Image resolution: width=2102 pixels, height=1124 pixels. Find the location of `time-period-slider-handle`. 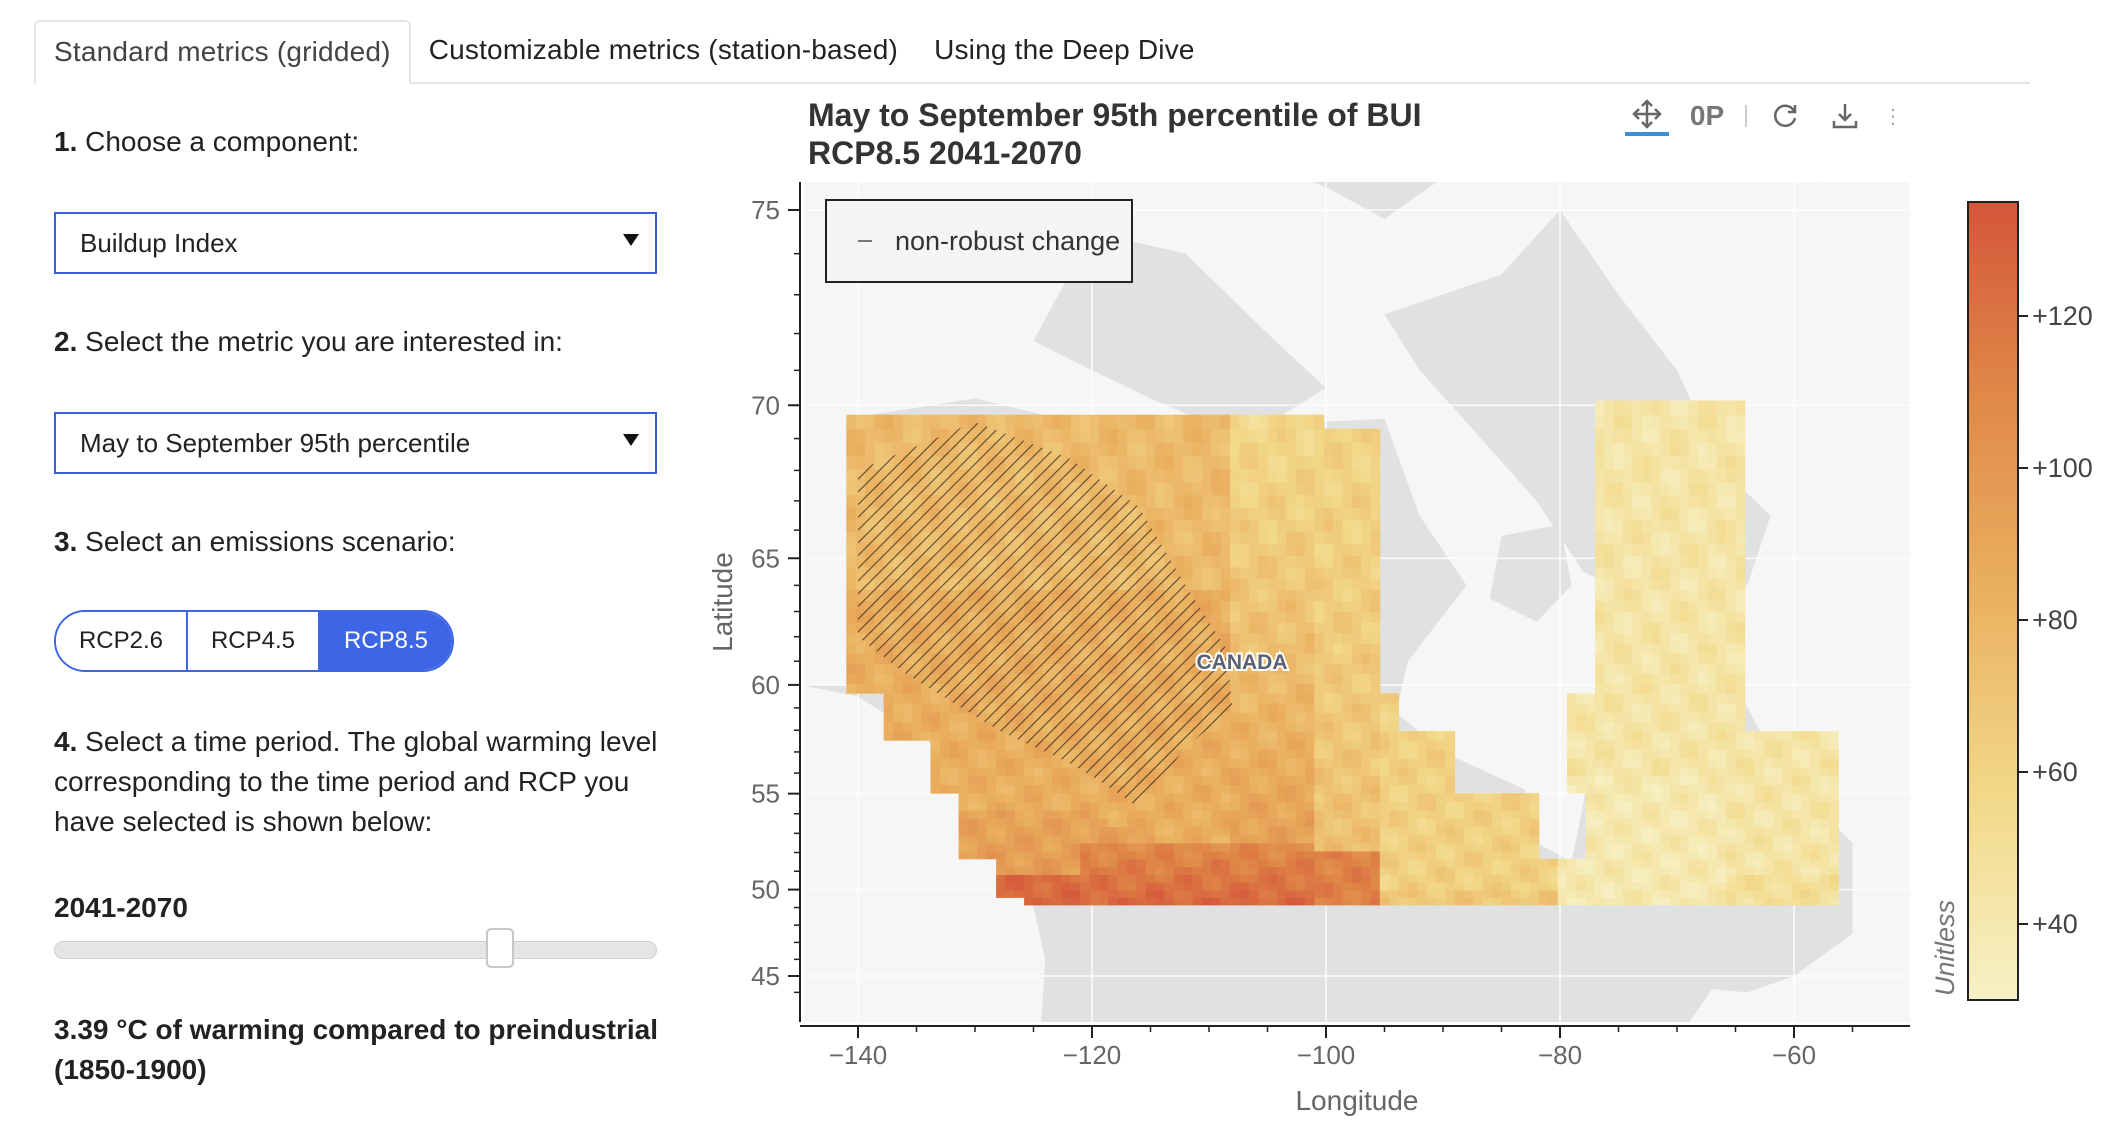

time-period-slider-handle is located at coordinates (500, 948).